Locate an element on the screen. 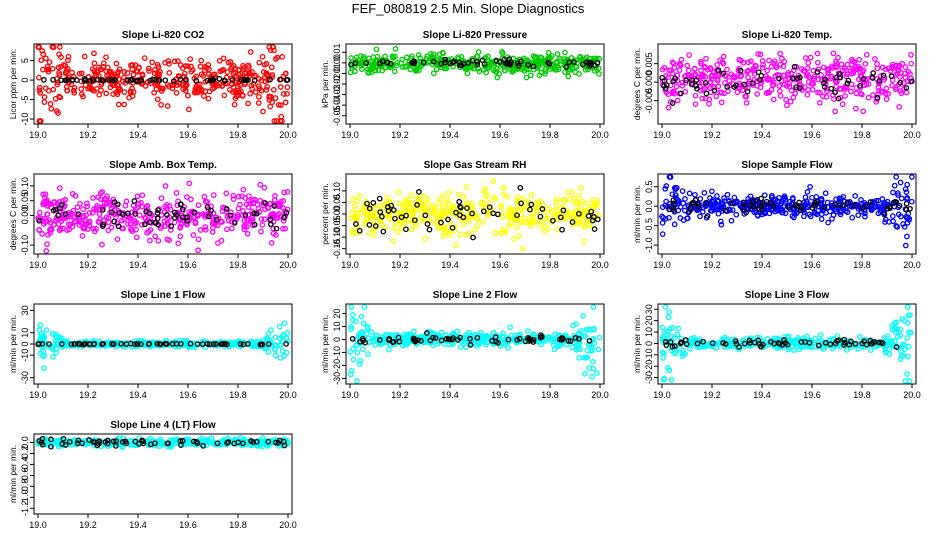 This screenshot has width=936, height=540. y-tick-label: 0.01 is located at coordinates (337, 53).